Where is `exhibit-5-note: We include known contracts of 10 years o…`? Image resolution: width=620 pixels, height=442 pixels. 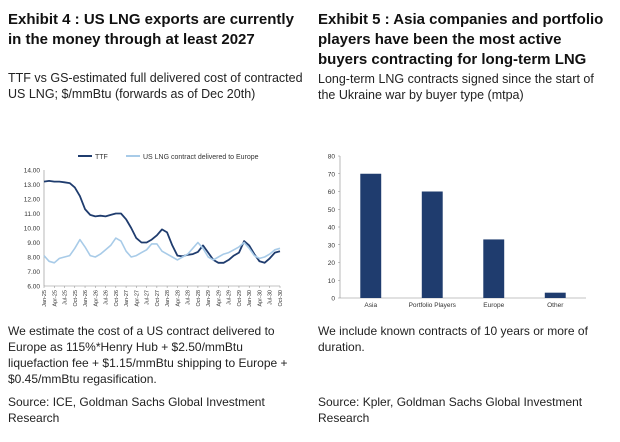 exhibit-5-note: We include known contracts of 10 years o… is located at coordinates (453, 339).